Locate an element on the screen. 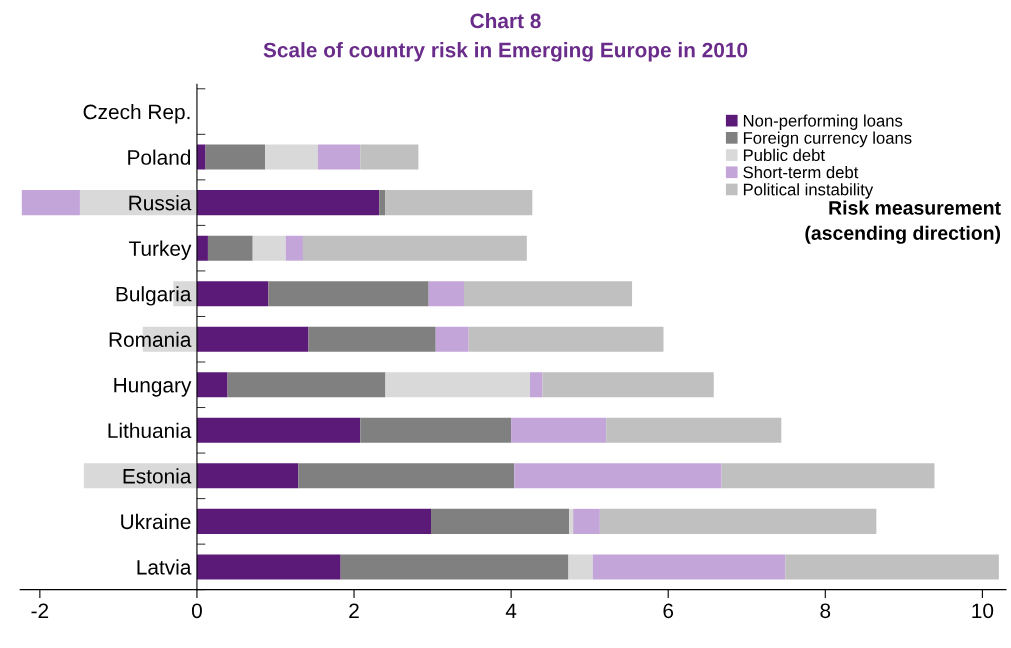 Image resolution: width=1011 pixels, height=648 pixels. x-tick-label: 4 is located at coordinates (511, 610).